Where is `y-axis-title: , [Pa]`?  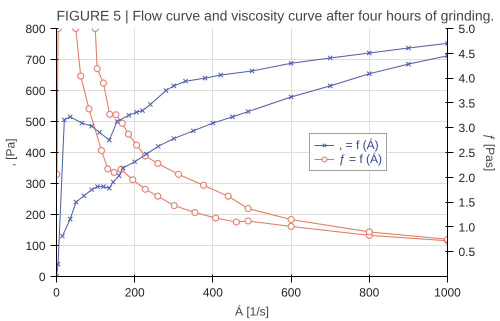 y-axis-title: , [Pa] is located at coordinates (10, 152).